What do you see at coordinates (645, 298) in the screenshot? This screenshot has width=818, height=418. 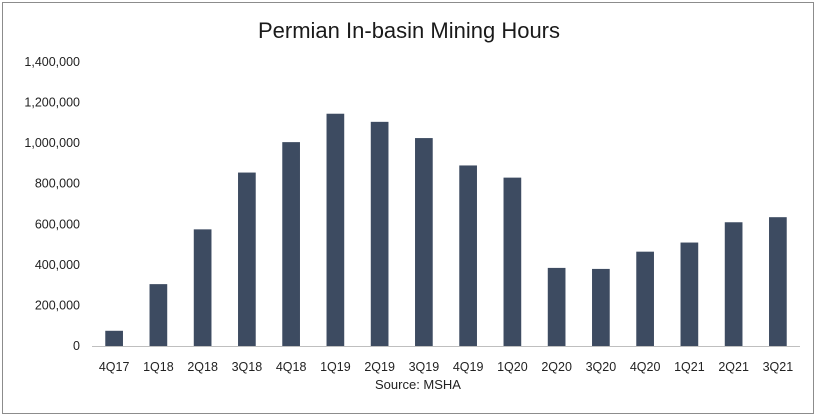 I see `bar-4Q20` at bounding box center [645, 298].